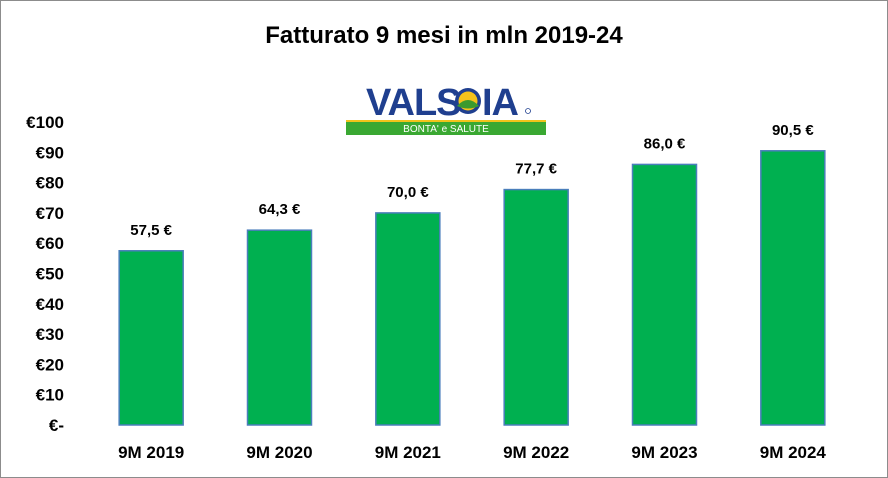 The image size is (888, 478). Describe the element at coordinates (408, 452) in the screenshot. I see `x-tick-label: 9M 2021` at that location.